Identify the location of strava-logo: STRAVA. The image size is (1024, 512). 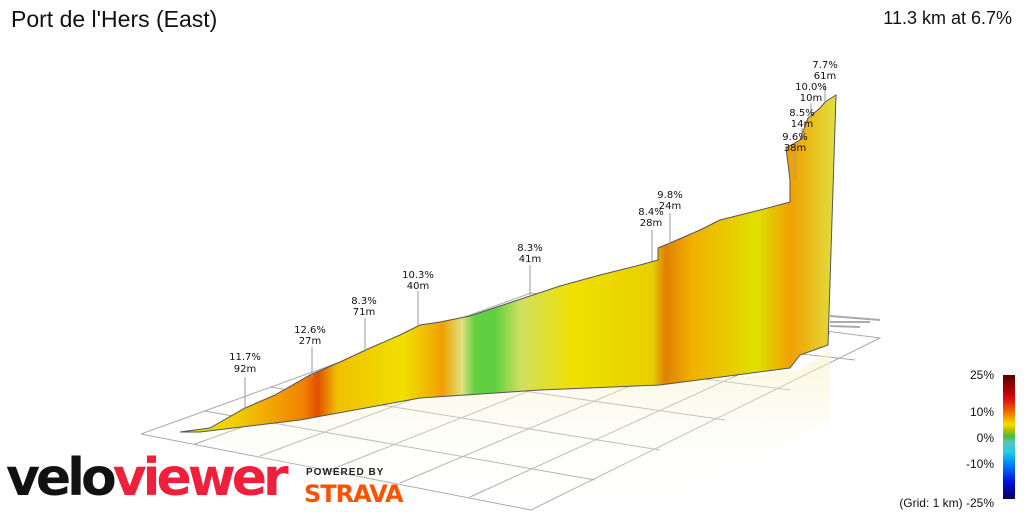
(354, 494).